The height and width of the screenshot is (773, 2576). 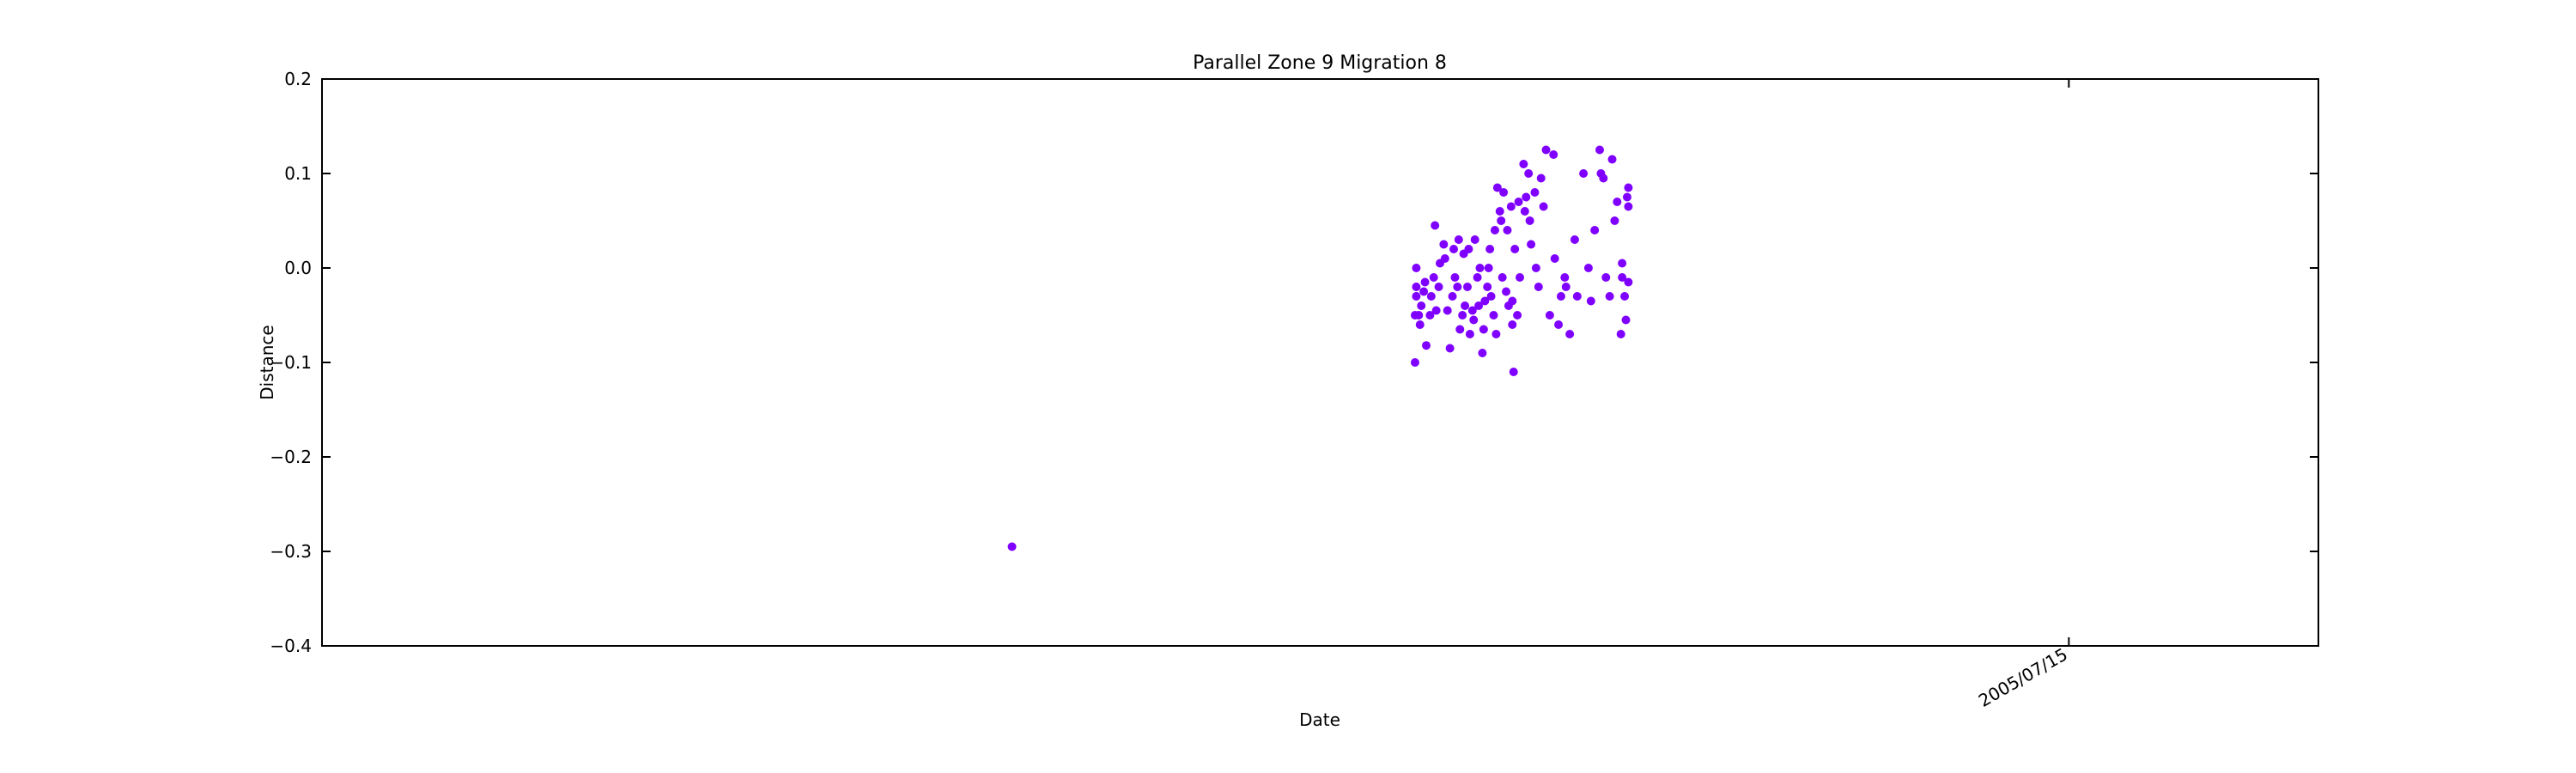 I want to click on y-tick-label: −0.2, so click(x=291, y=457).